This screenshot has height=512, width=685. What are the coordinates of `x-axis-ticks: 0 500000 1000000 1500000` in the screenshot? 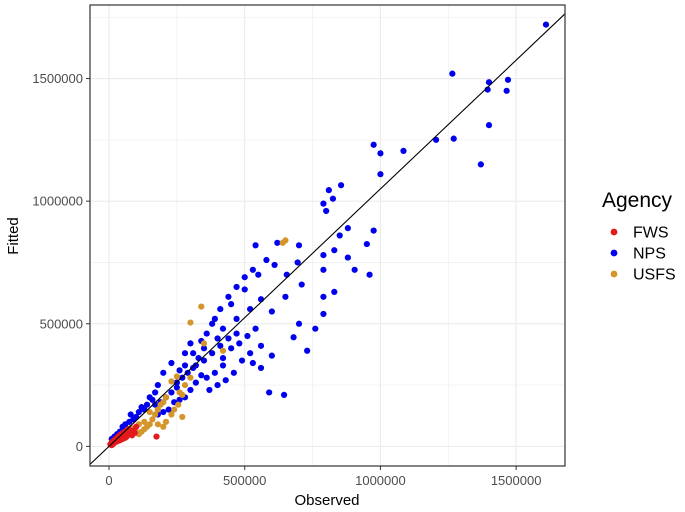 It's located at (323, 477).